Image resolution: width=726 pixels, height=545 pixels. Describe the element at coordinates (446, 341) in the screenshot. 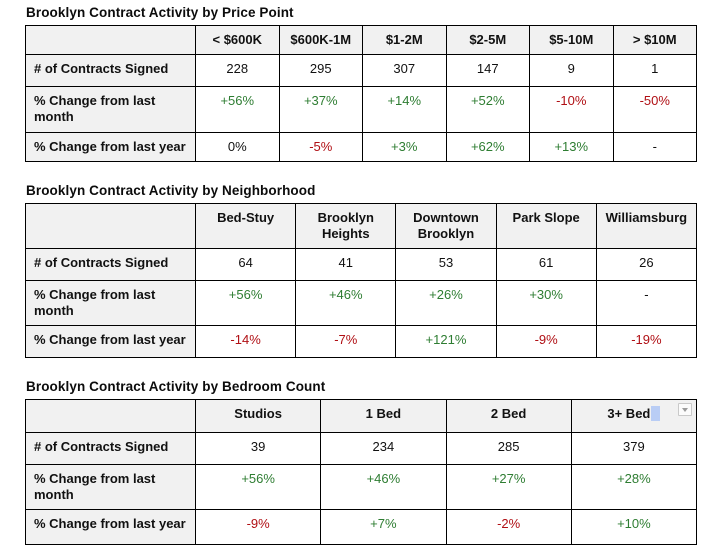

I see `value-cell: +121%` at that location.